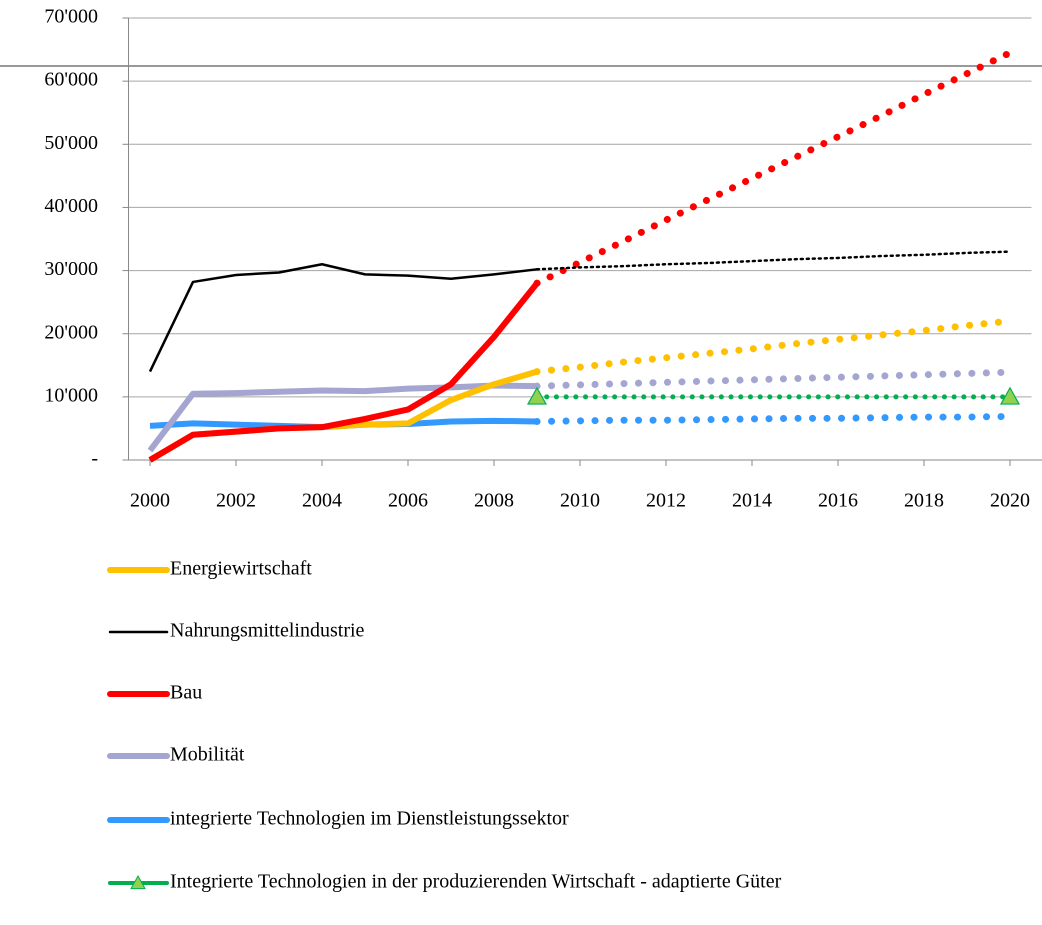 Image resolution: width=1042 pixels, height=925 pixels. Describe the element at coordinates (71, 80) in the screenshot. I see `y-tick-label: 60'000` at that location.